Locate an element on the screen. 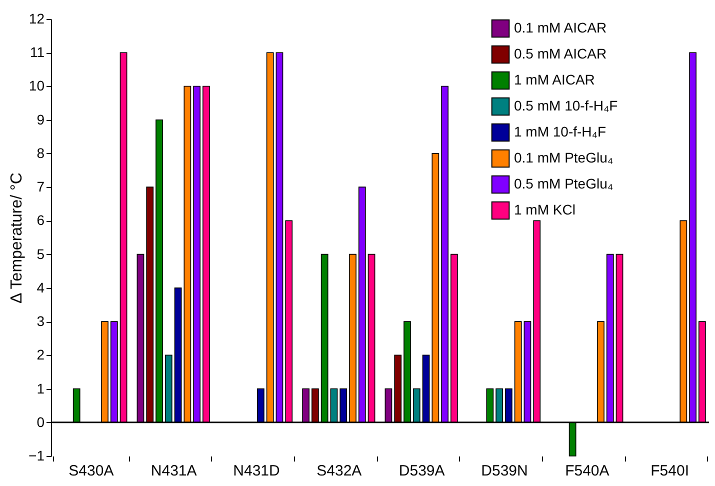  legend-label: 0.1 mM AICAR is located at coordinates (560, 28).